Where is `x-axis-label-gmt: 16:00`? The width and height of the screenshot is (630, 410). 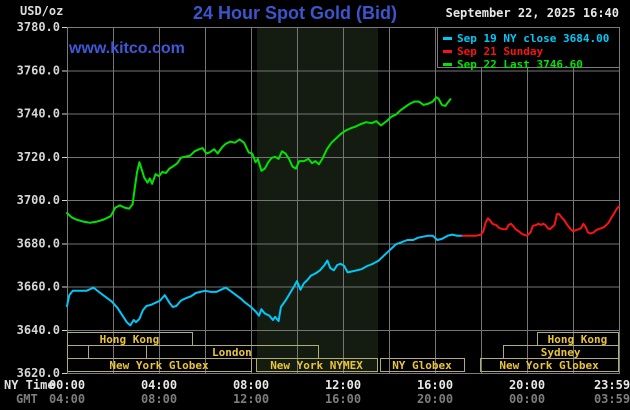
x-axis-label-gmt: 16:00 is located at coordinates (343, 399).